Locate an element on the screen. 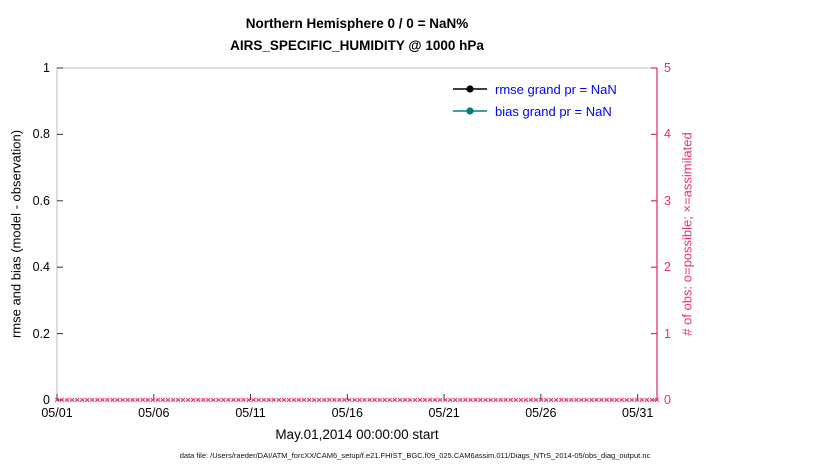  y-left-tick-label: 0 is located at coordinates (46, 400).